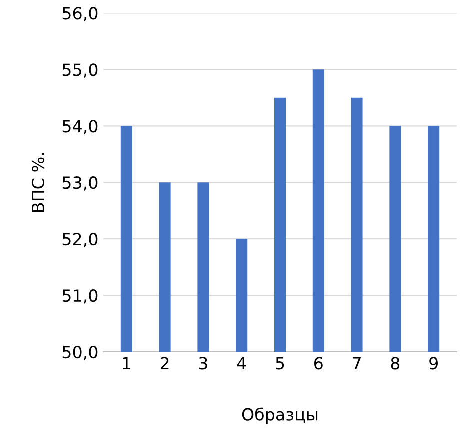  Describe the element at coordinates (80, 183) in the screenshot. I see `y-tick-label: 53,0` at that location.